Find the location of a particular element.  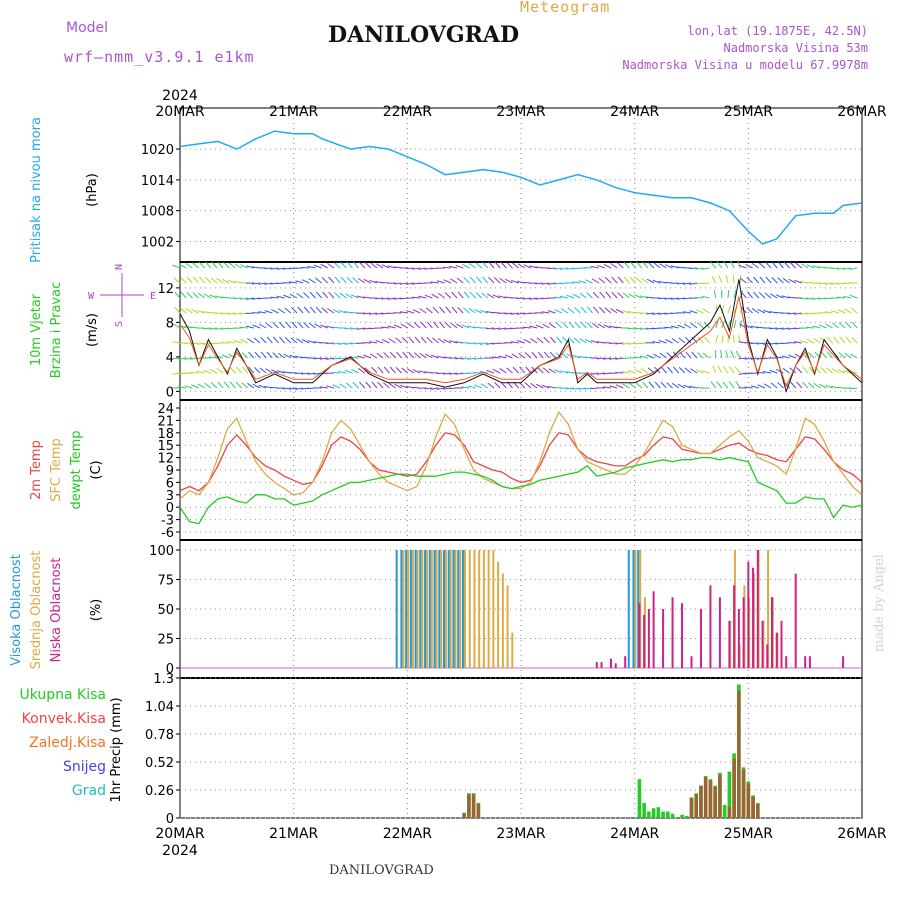

precip-tick-label: 1.04 is located at coordinates (159, 707).